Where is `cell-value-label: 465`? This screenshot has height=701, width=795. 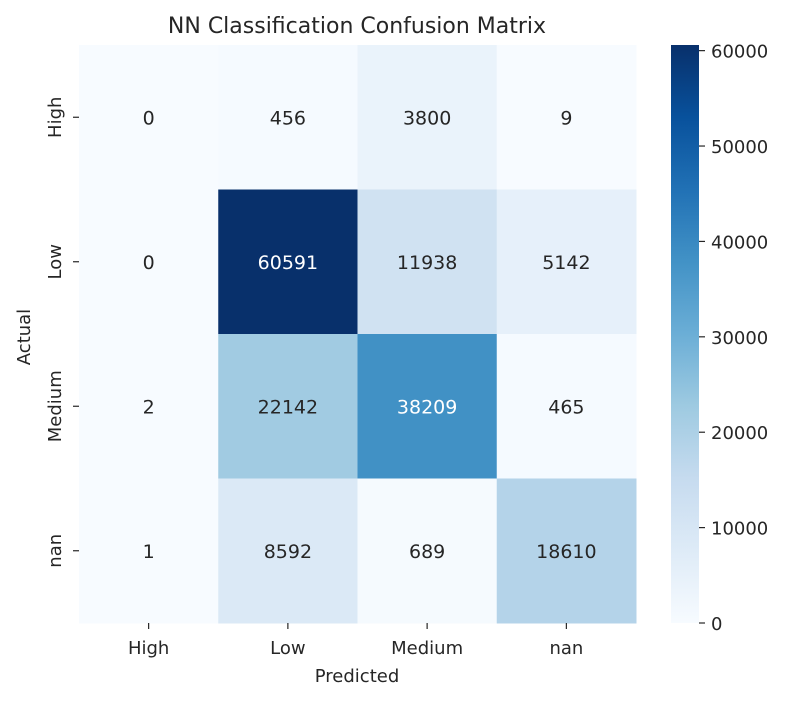 cell-value-label: 465 is located at coordinates (566, 407).